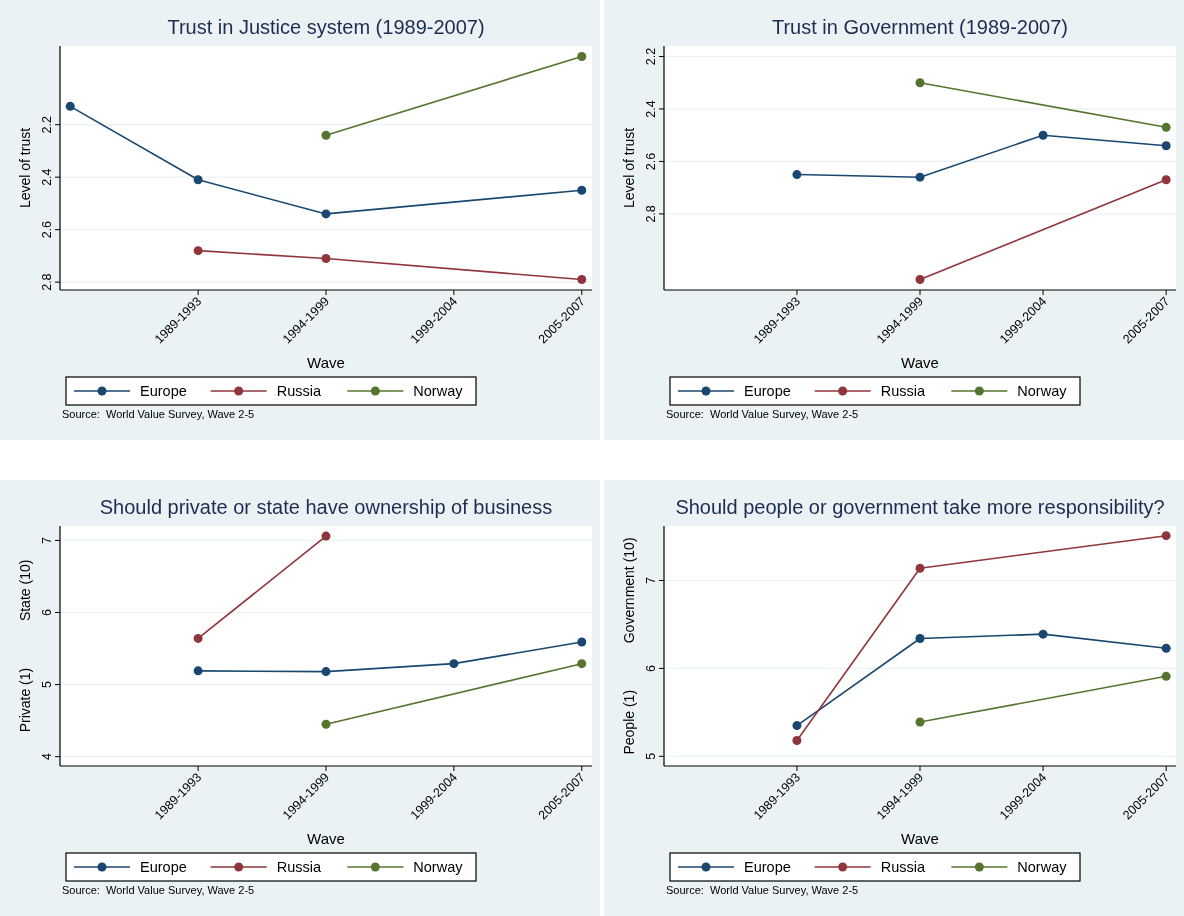 This screenshot has width=1184, height=916. Describe the element at coordinates (920, 27) in the screenshot. I see `chart-title: Trust in Government (1989-2007)` at that location.